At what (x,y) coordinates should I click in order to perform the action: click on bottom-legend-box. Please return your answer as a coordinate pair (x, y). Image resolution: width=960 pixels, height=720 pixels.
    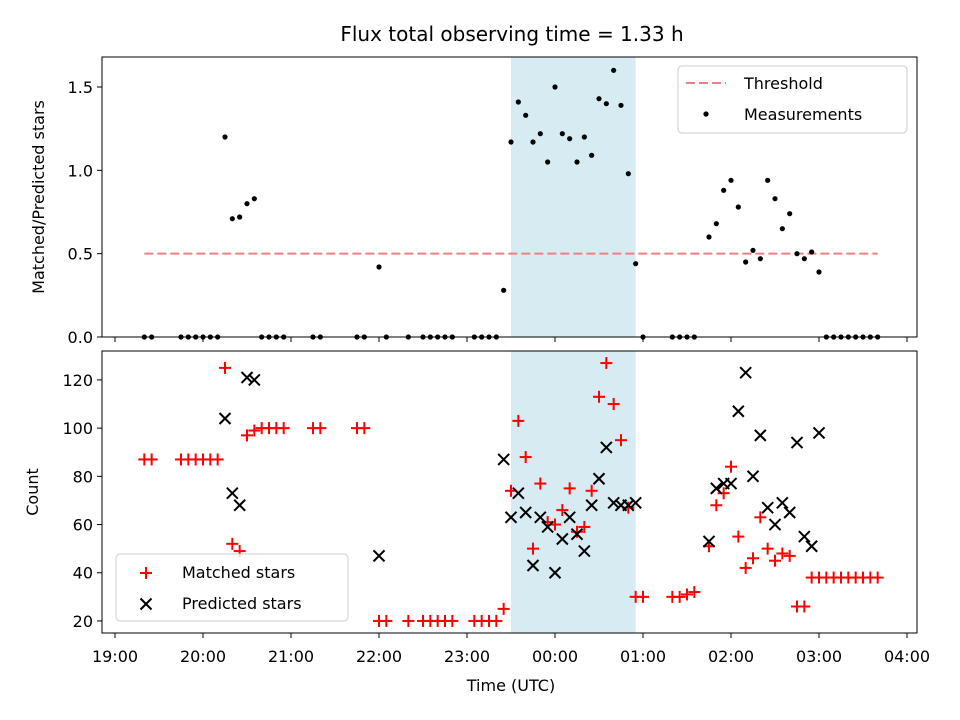
    Looking at the image, I should click on (232, 587).